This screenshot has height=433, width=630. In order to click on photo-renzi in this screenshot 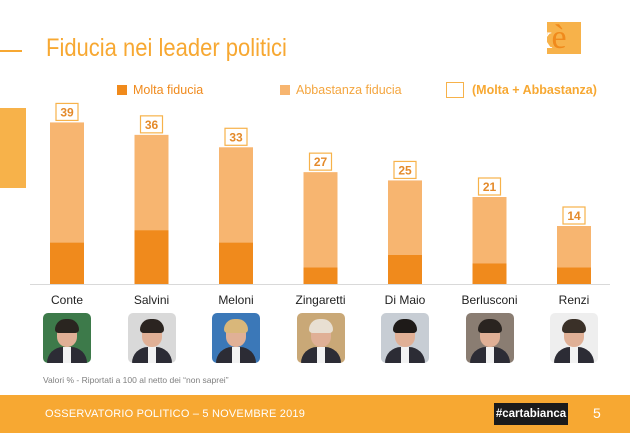, I will do `click(574, 338)`.